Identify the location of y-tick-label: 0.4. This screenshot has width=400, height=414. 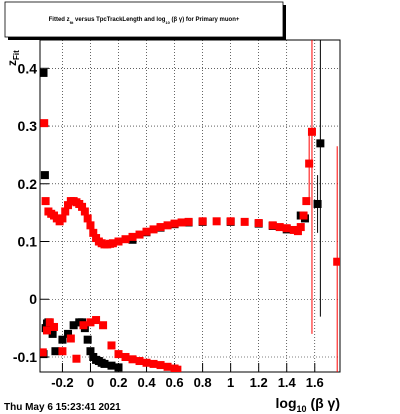
(28, 68).